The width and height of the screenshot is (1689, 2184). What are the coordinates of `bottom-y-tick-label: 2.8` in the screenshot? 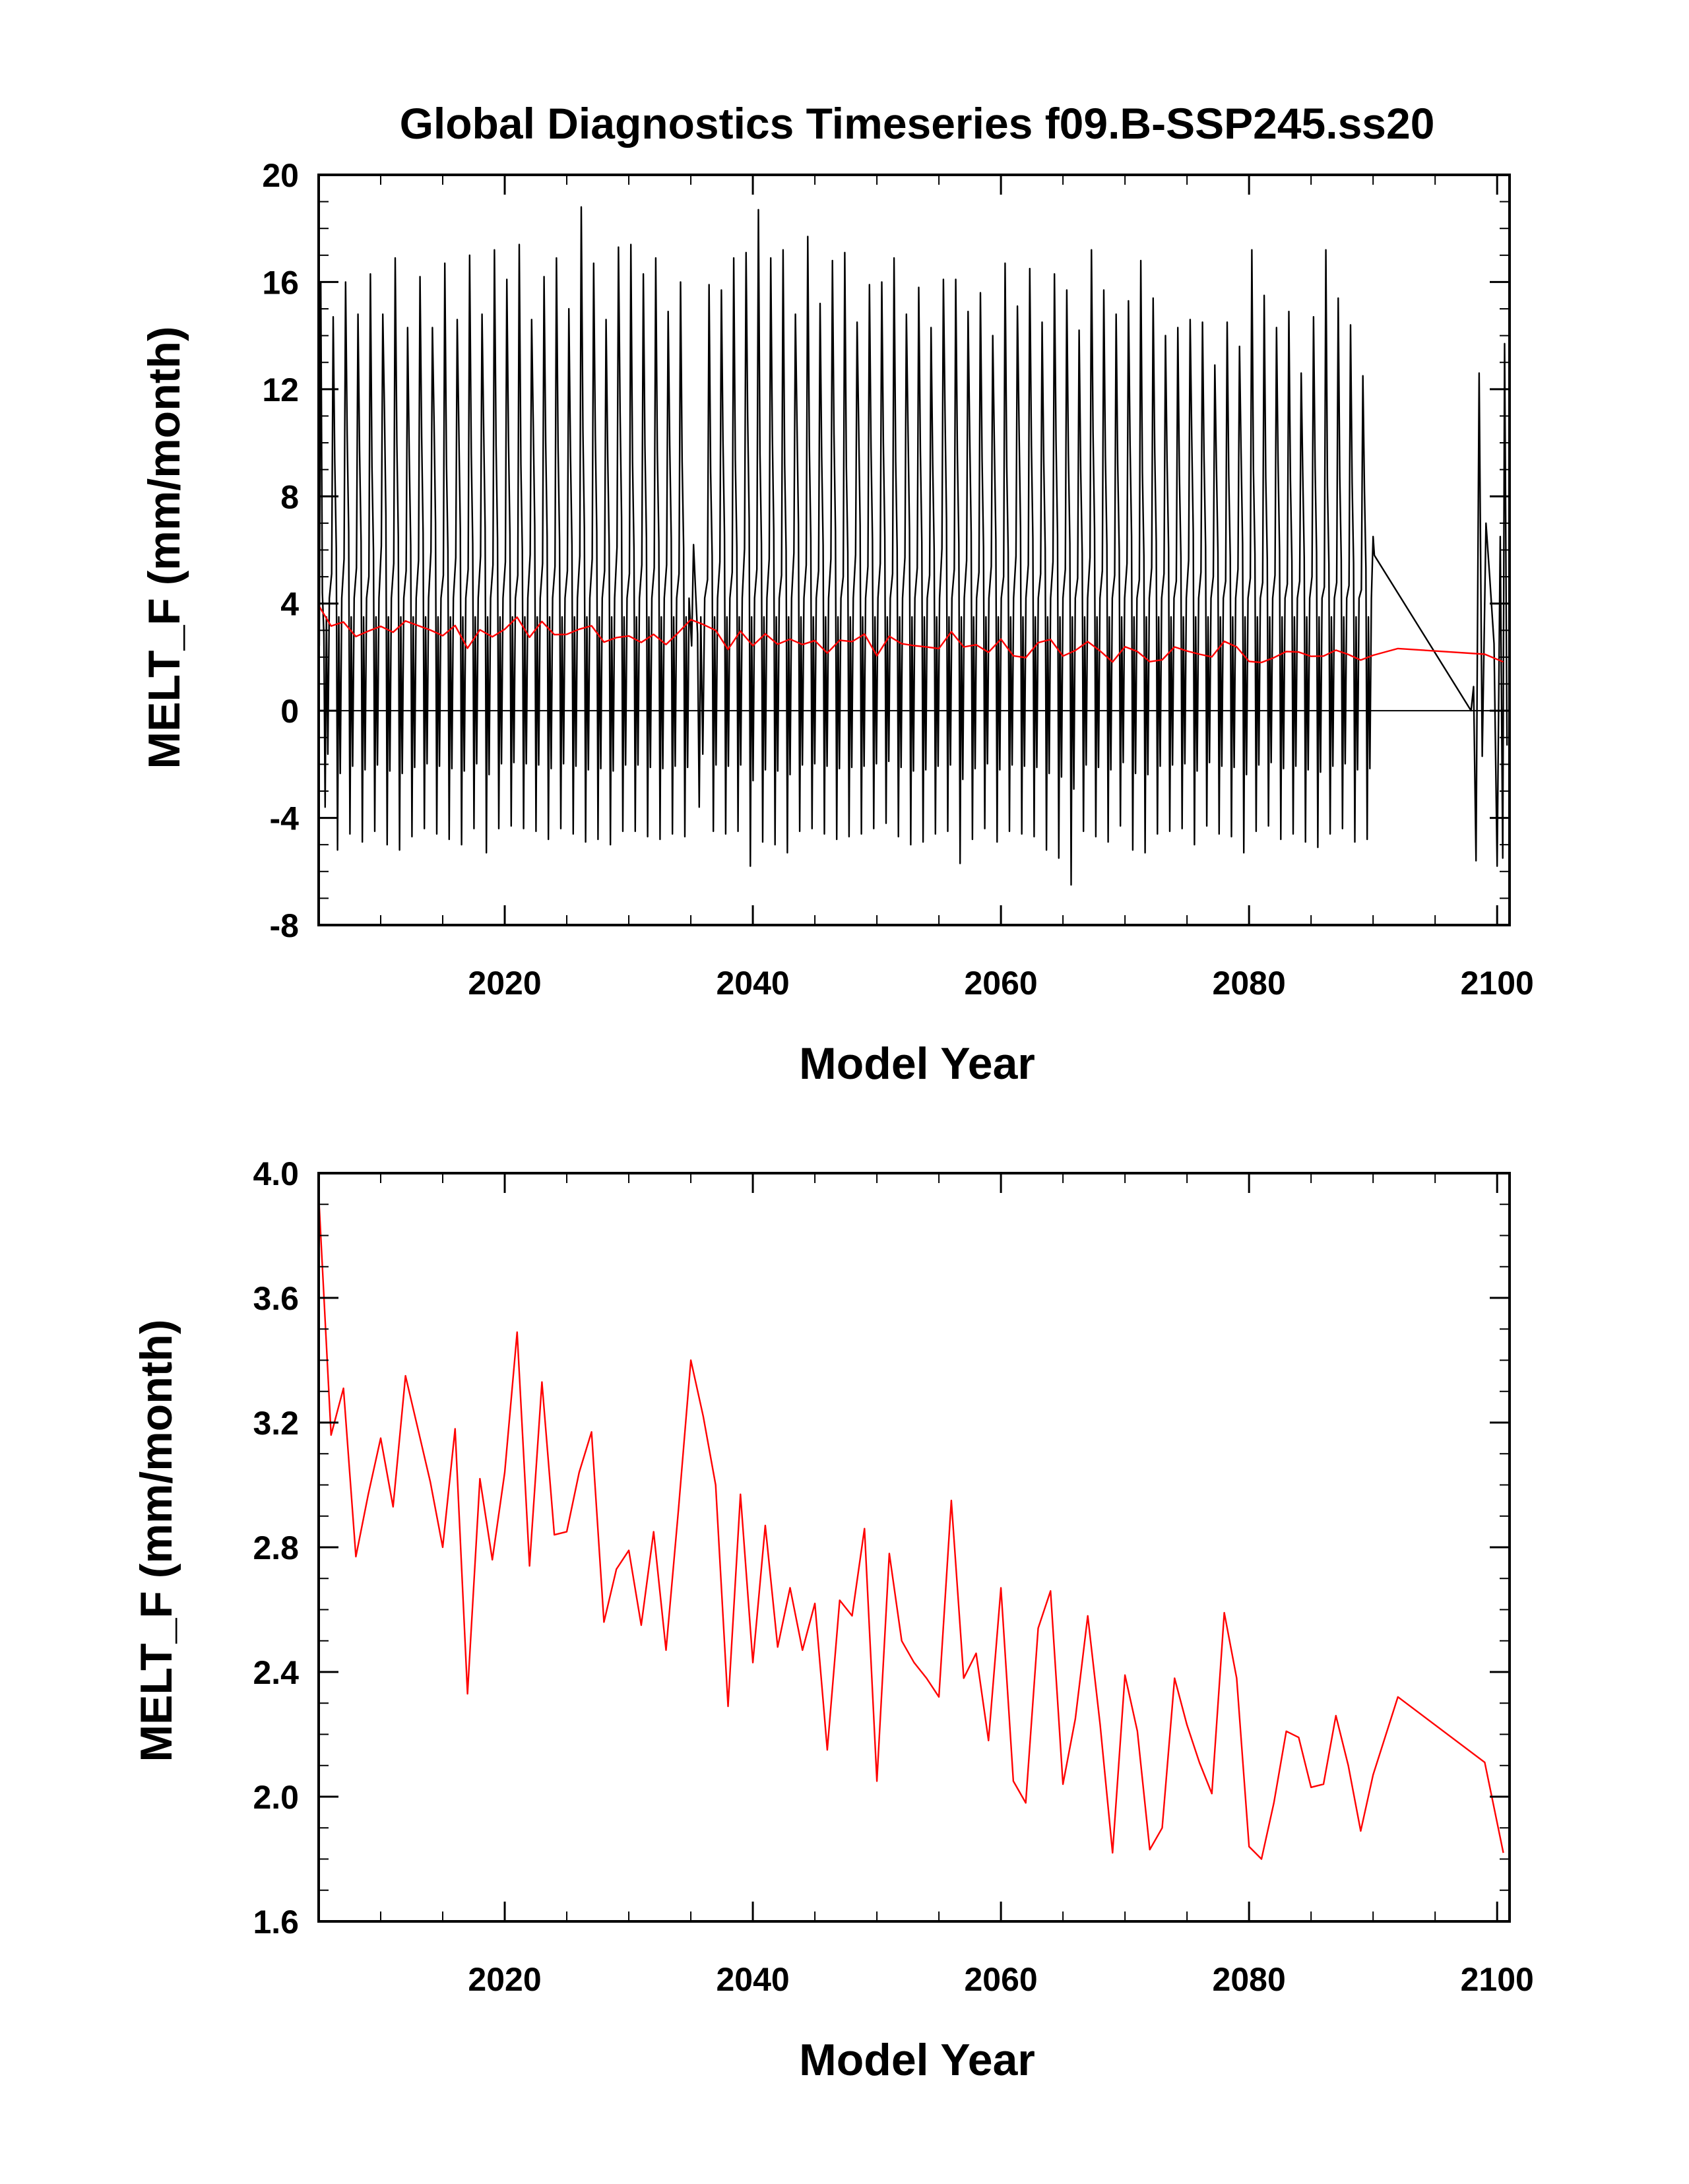 It's located at (276, 1547).